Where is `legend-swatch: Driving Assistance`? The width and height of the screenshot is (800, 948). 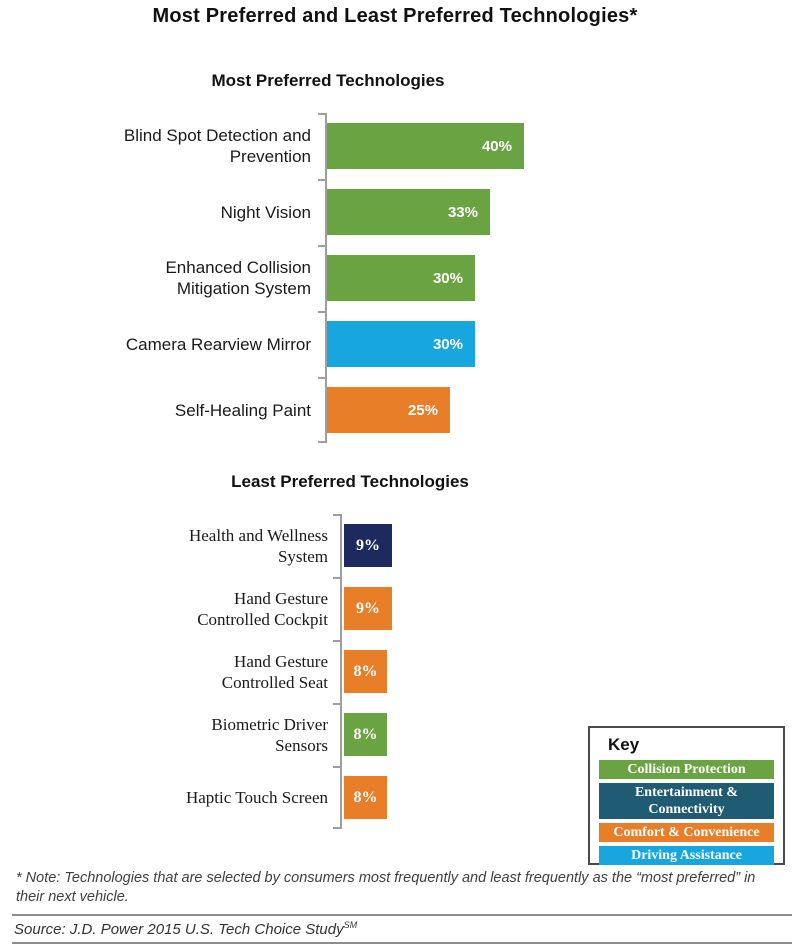
legend-swatch: Driving Assistance is located at coordinates (686, 855).